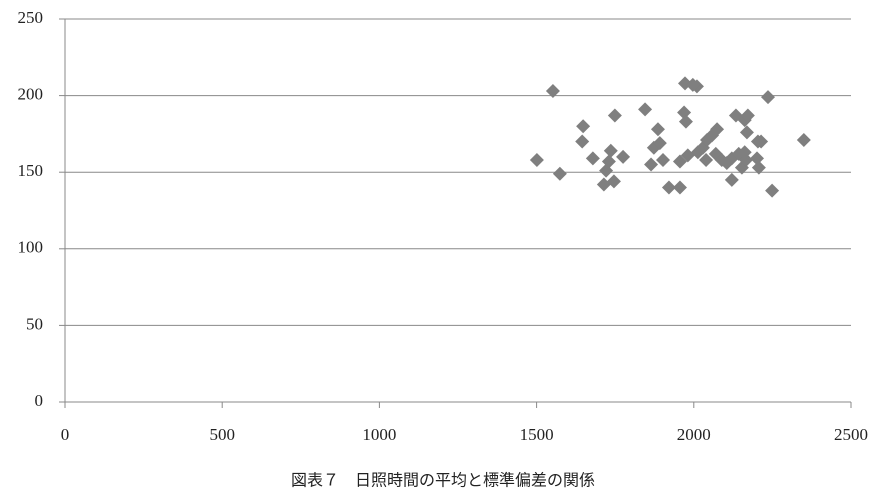  I want to click on y-tick-label: 250, so click(31, 17).